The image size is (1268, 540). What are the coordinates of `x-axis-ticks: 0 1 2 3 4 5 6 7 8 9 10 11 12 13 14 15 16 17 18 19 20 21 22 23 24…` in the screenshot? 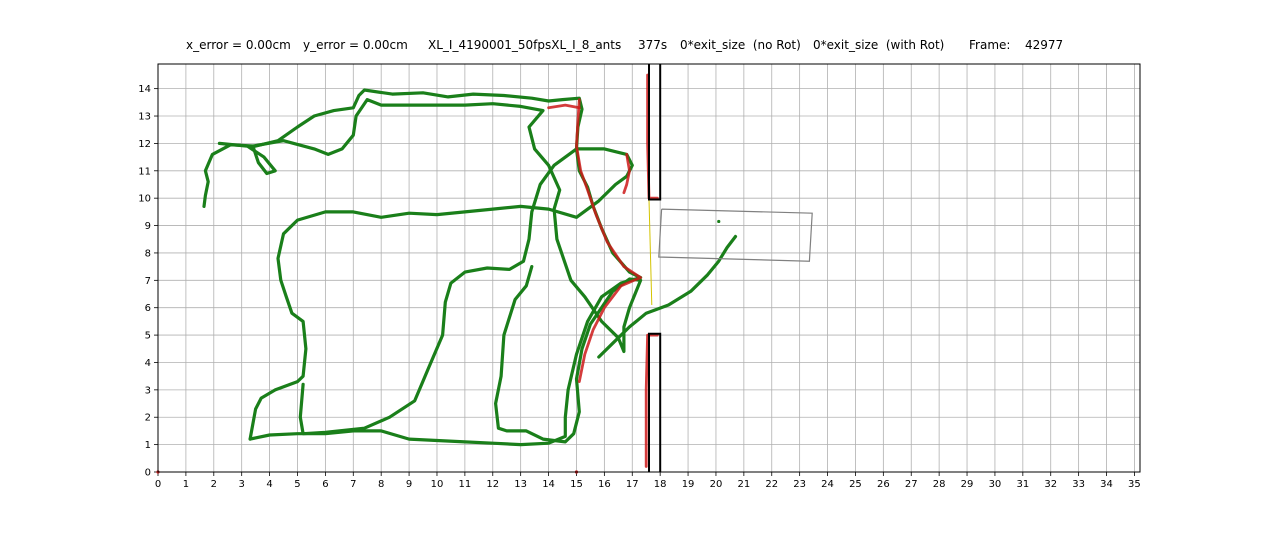 It's located at (648, 481).